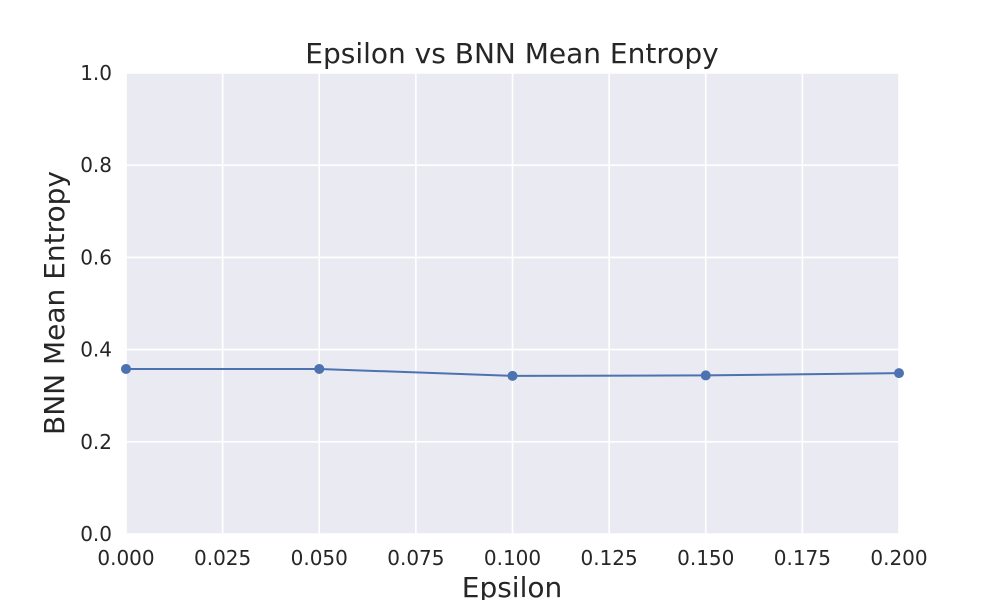 This screenshot has width=1000, height=600. I want to click on x-tick-label: 0.025, so click(222, 558).